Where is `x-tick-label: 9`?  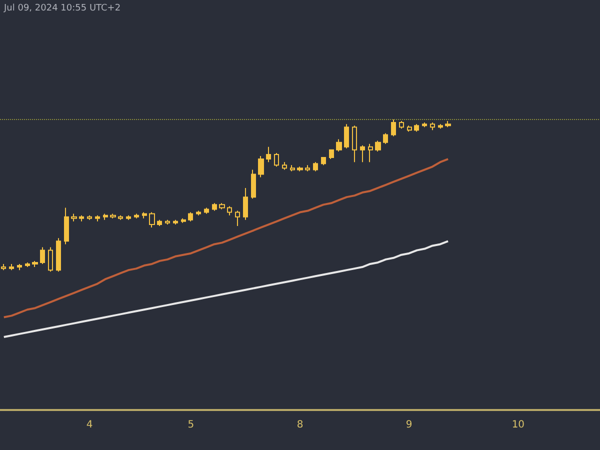 x-tick-label: 9 is located at coordinates (409, 425).